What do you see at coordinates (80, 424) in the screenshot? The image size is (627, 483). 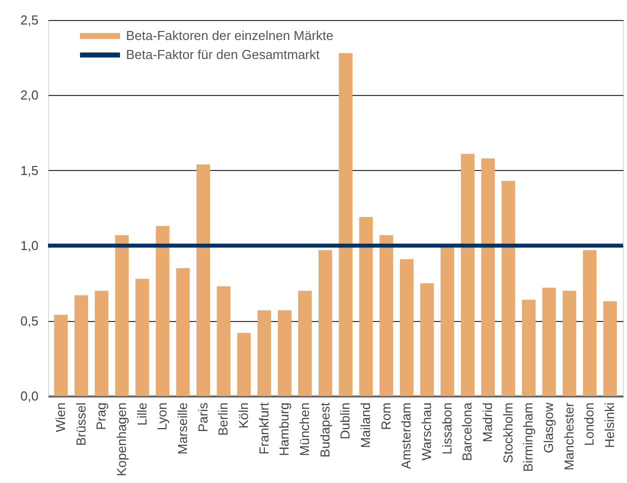 I see `x-tick-label: Brüssel` at bounding box center [80, 424].